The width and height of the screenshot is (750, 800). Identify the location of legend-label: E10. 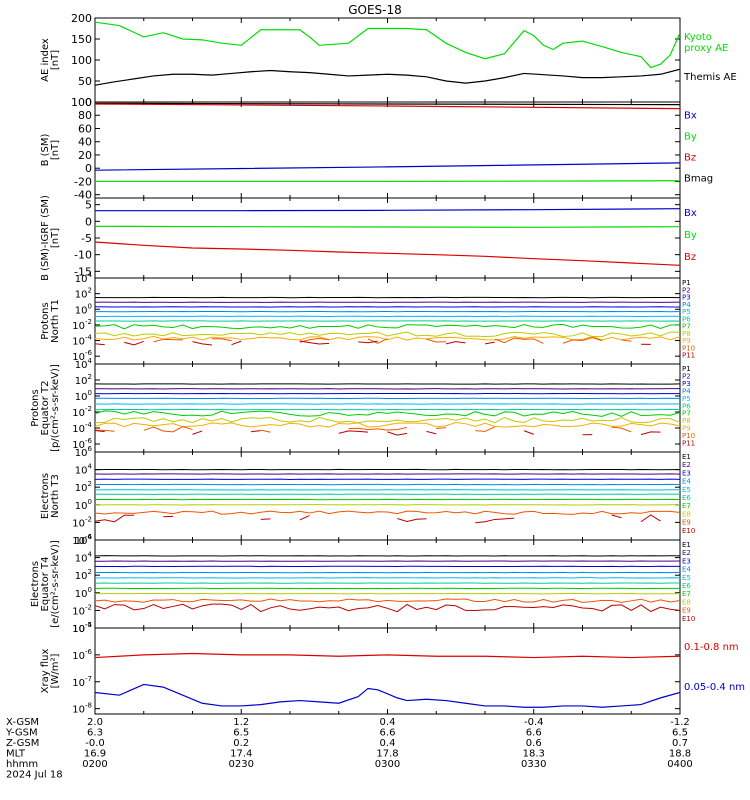
(688, 619).